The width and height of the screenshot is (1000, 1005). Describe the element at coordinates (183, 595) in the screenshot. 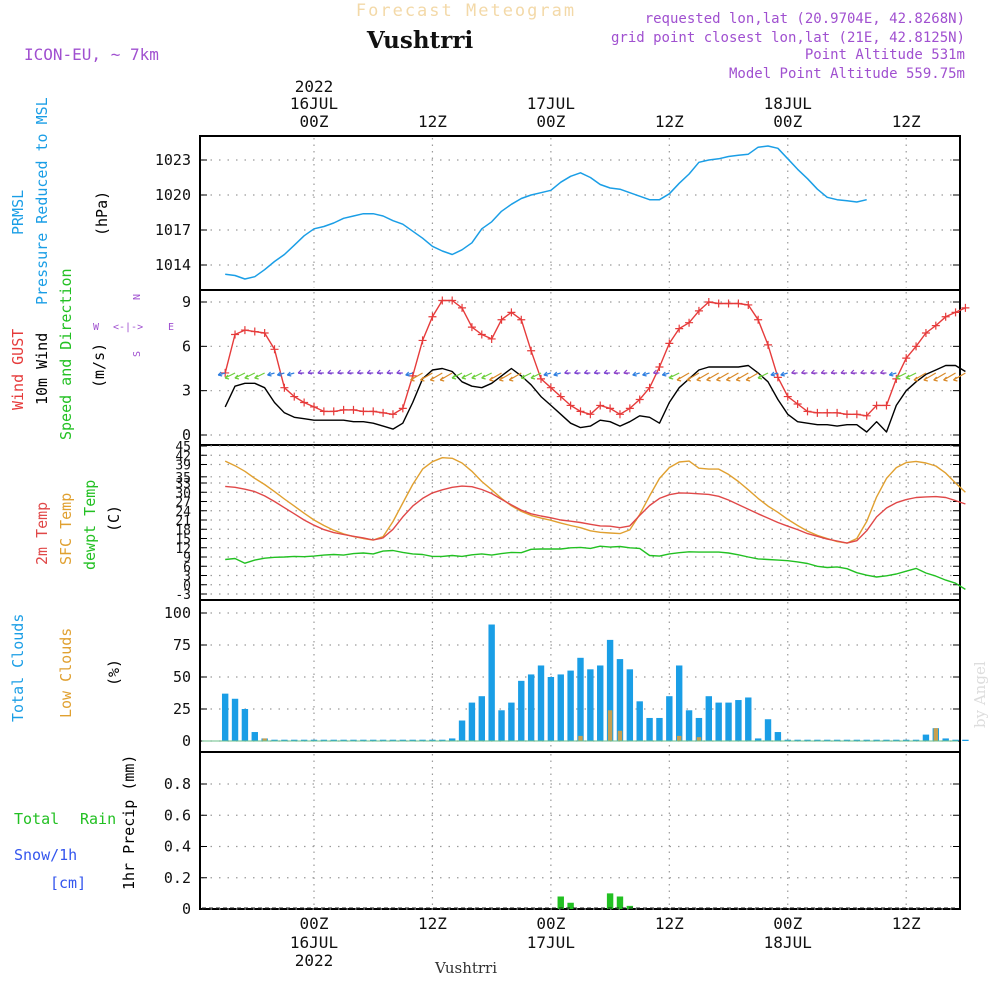

I see `y-tick-label: -3` at that location.